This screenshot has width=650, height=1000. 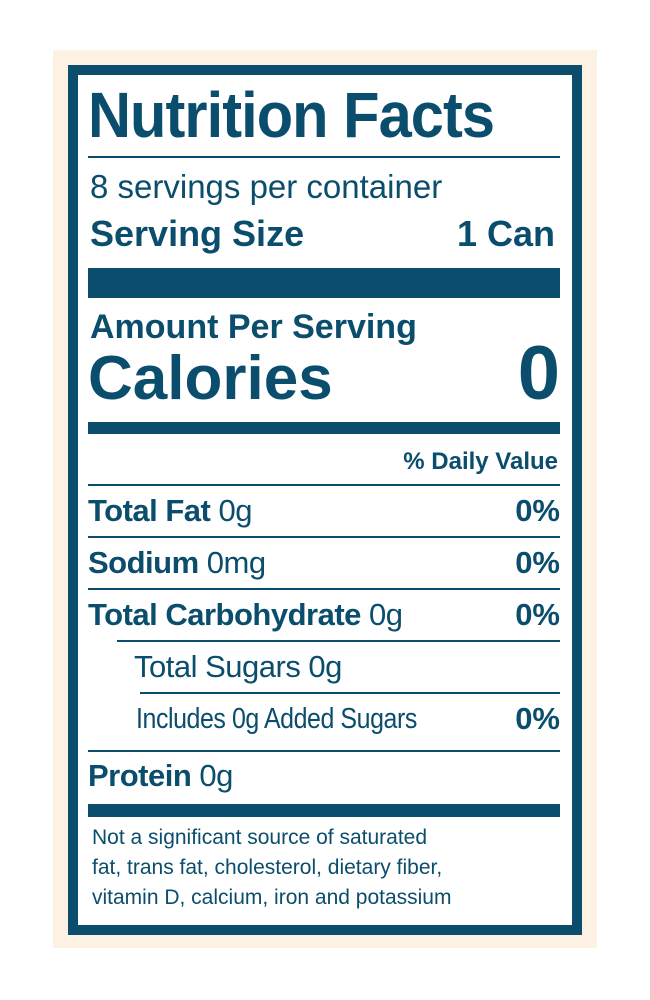 I want to click on servings-per-container: 8 servings per container, so click(x=266, y=186).